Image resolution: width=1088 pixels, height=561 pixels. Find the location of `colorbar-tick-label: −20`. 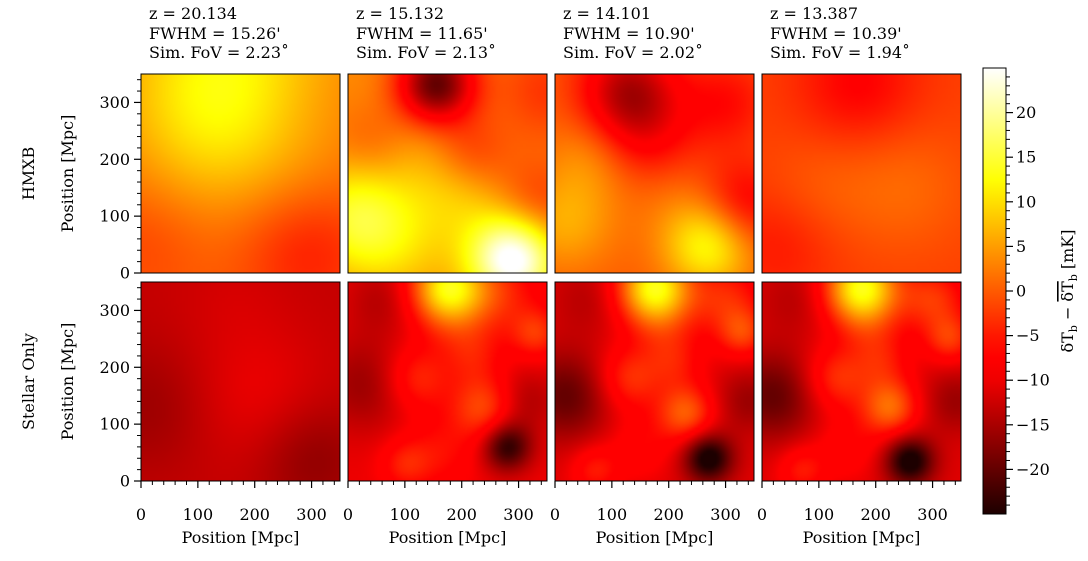

colorbar-tick-label: −20 is located at coordinates (1033, 469).